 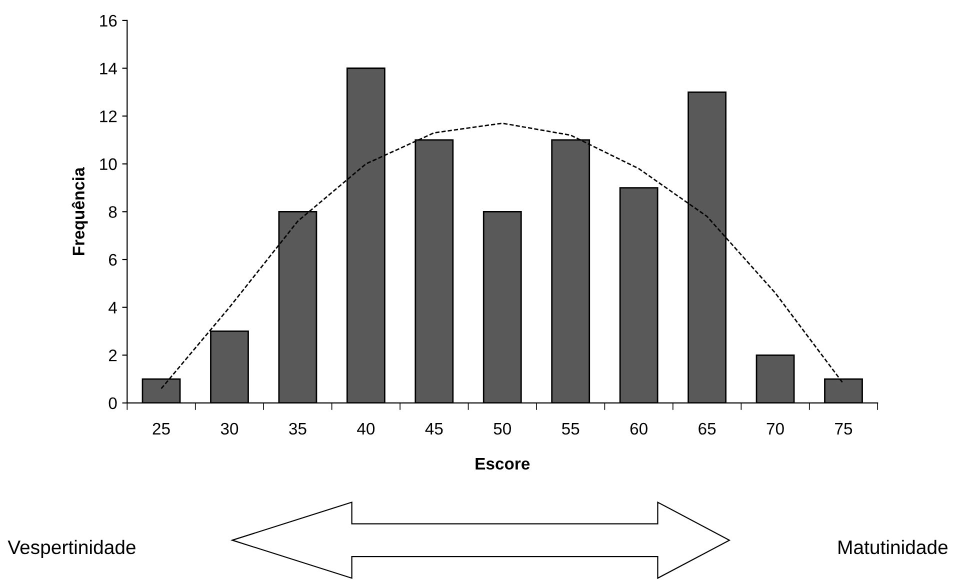 What do you see at coordinates (775, 428) in the screenshot?
I see `x-tick-label: 70` at bounding box center [775, 428].